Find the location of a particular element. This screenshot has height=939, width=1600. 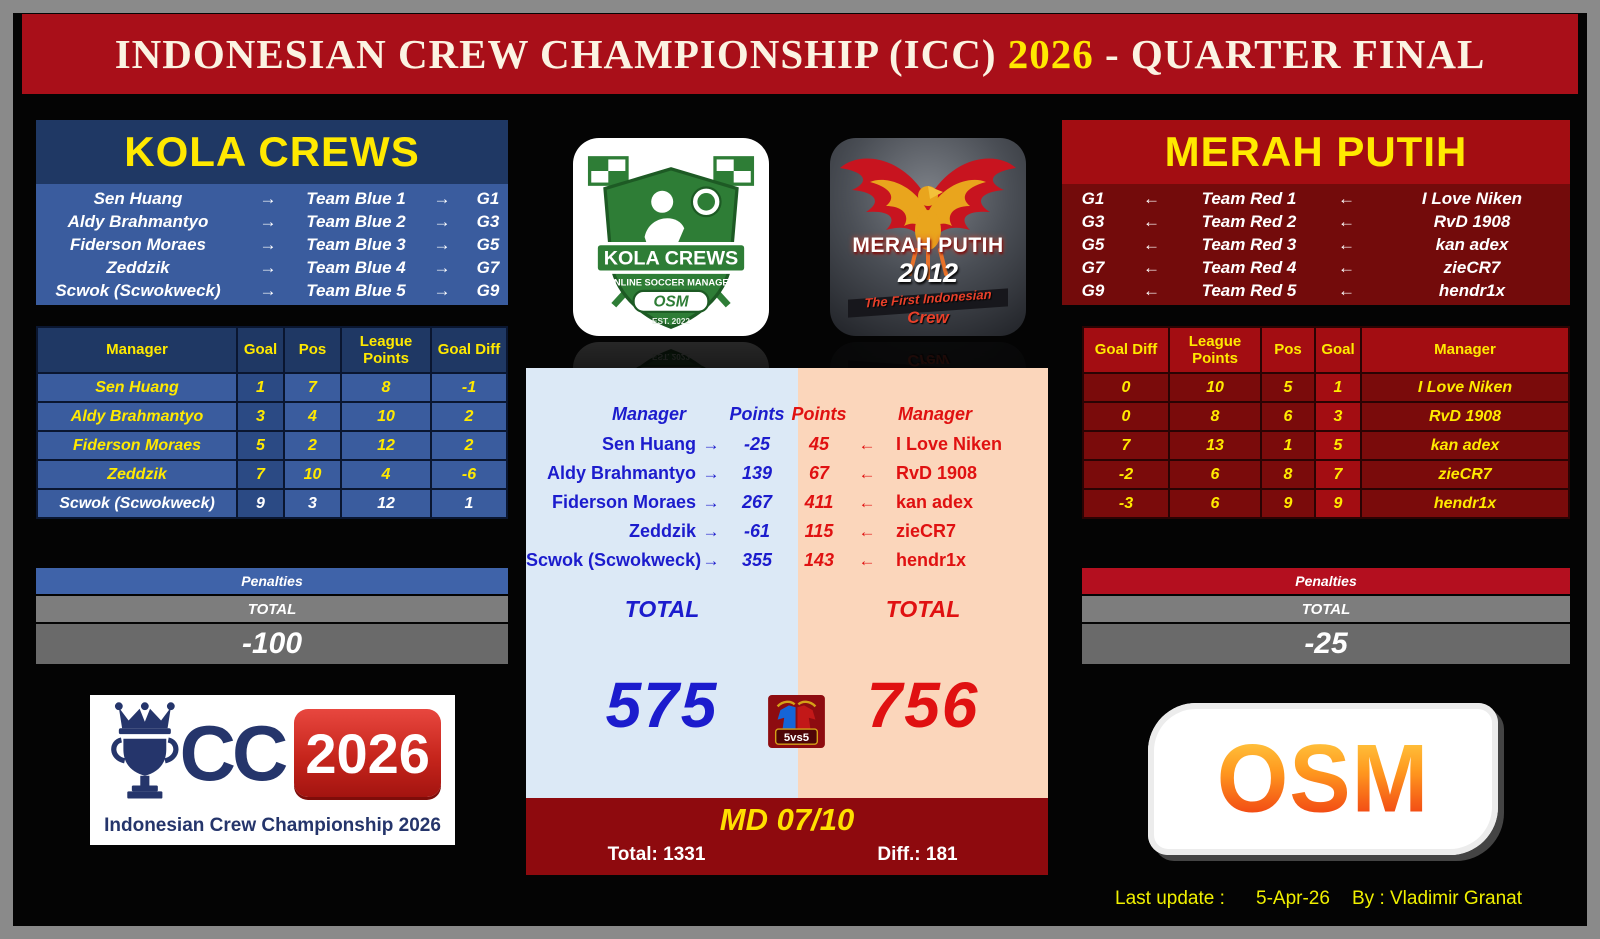

match-row: Zeddzik → -61 115 ← zieCR7 is located at coordinates (787, 531).